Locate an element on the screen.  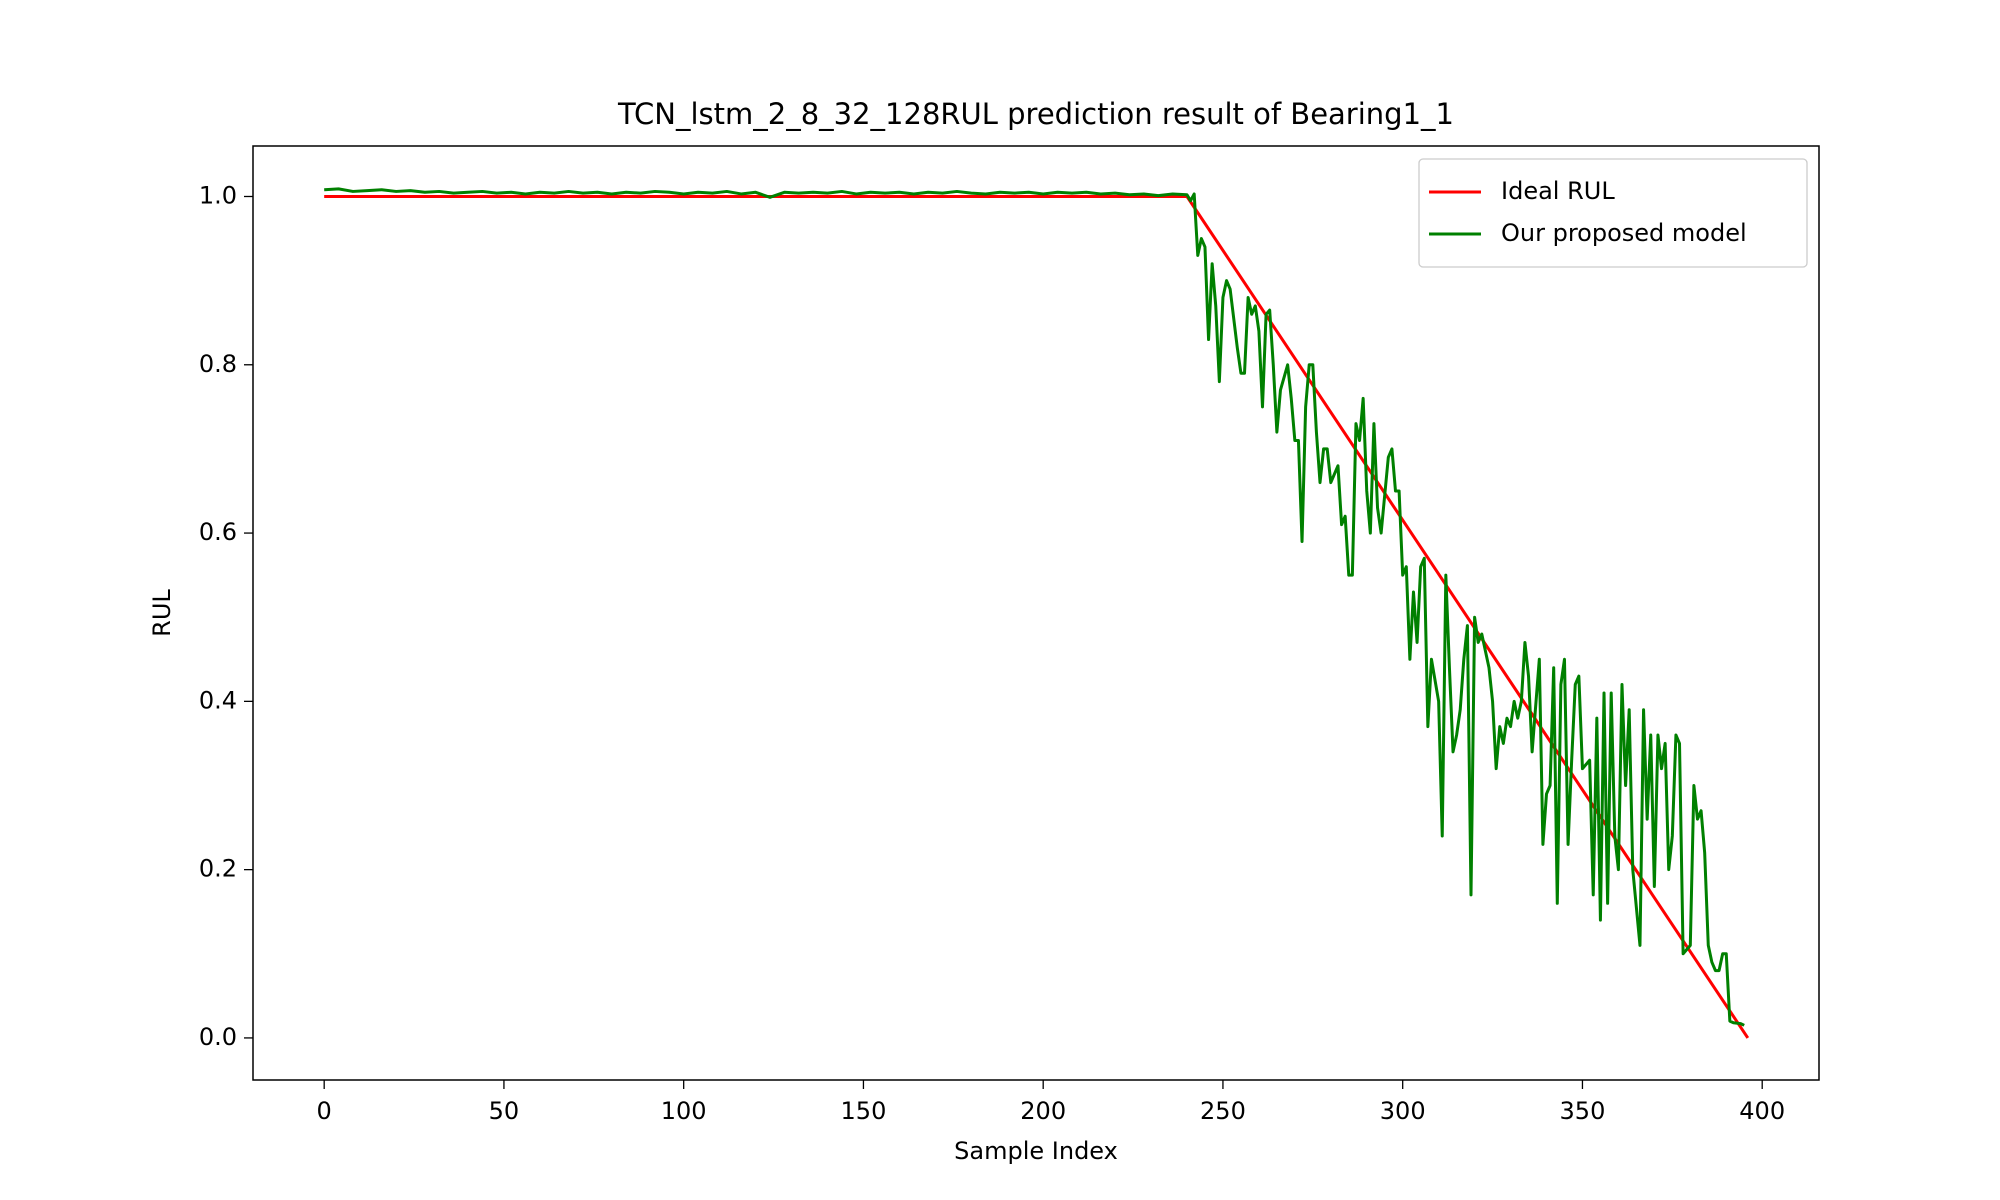
x-axis-label: Sample Index is located at coordinates (1036, 1151).